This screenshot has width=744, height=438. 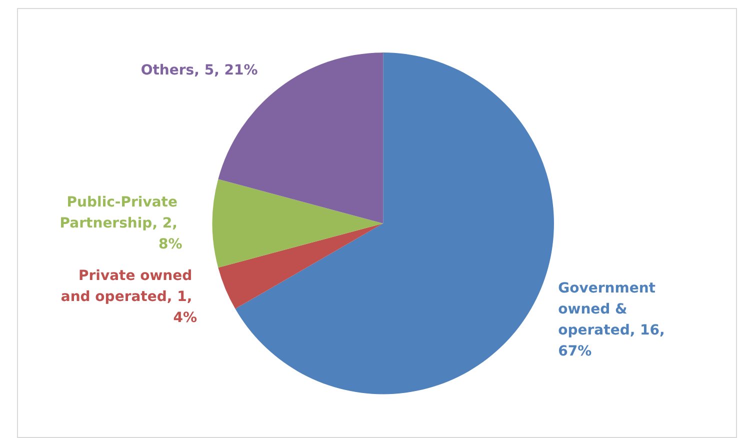 What do you see at coordinates (129, 297) in the screenshot?
I see `slice-label: Private owned and operated, 1, 4%` at bounding box center [129, 297].